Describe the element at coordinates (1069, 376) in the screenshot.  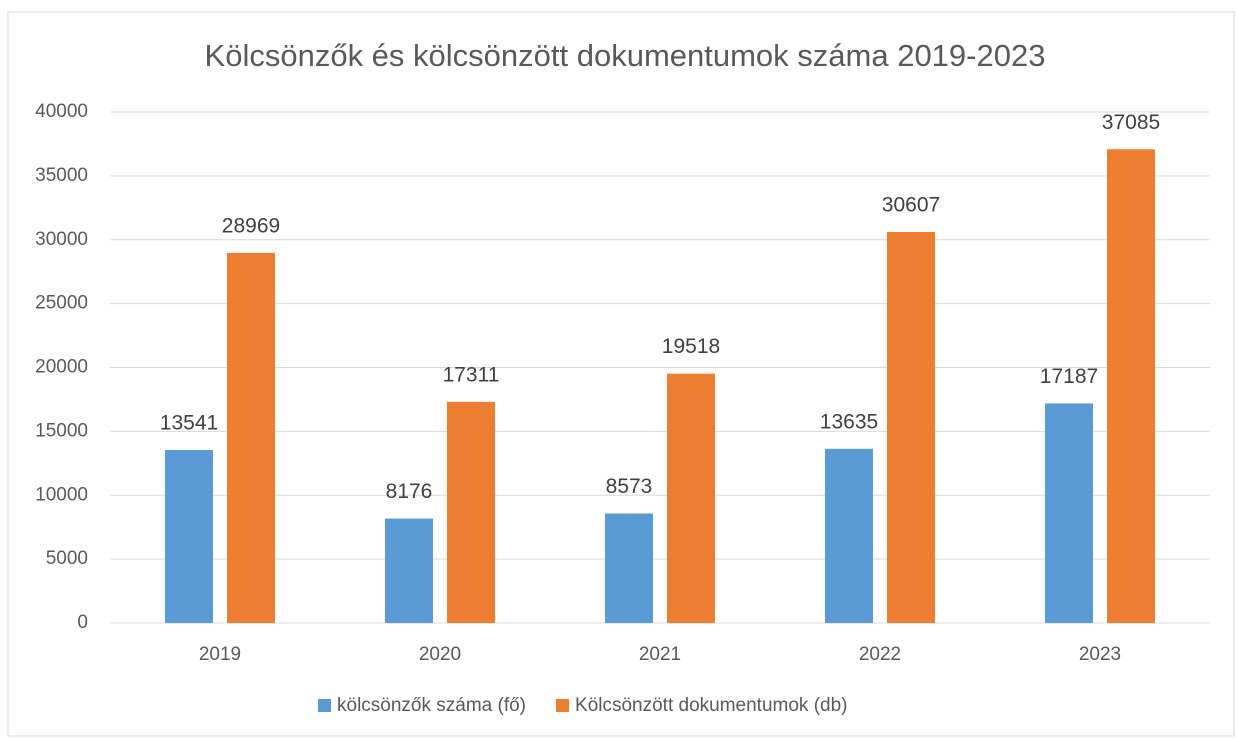
I see `data-label: 17187` at that location.